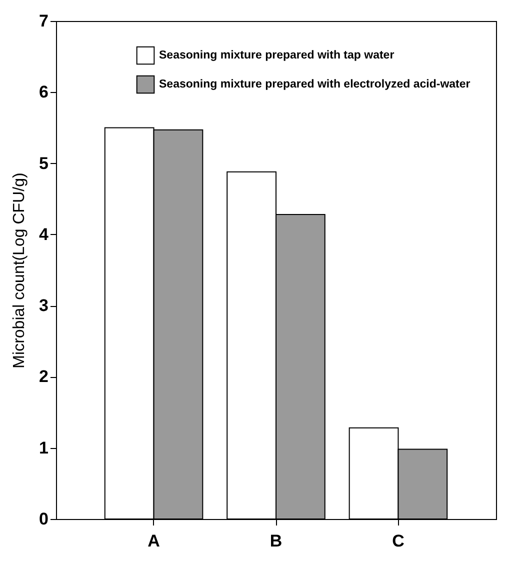 The image size is (522, 561). I want to click on y-tick-label: 7, so click(43, 21).